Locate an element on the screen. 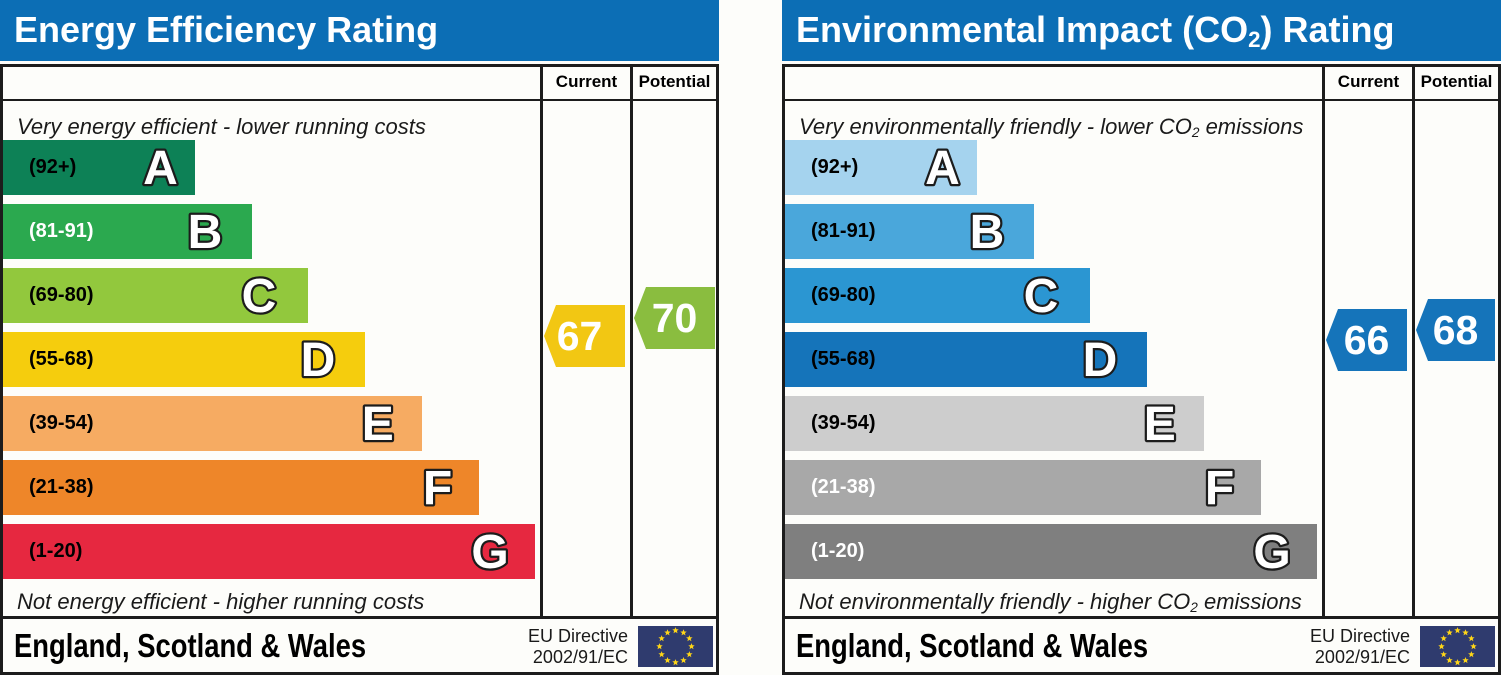 Image resolution: width=1501 pixels, height=675 pixels. svg-text: 66 is located at coordinates (1367, 340).